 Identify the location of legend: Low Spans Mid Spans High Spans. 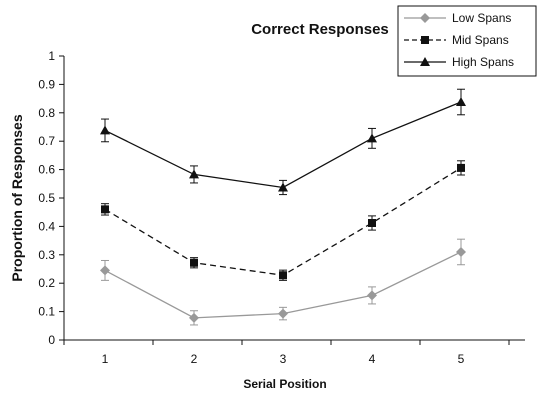
(467, 41).